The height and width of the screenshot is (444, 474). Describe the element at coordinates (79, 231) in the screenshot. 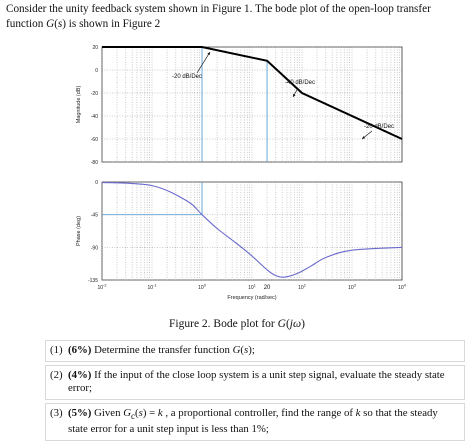

I see `phase-axis-label: Phase (deg)` at that location.